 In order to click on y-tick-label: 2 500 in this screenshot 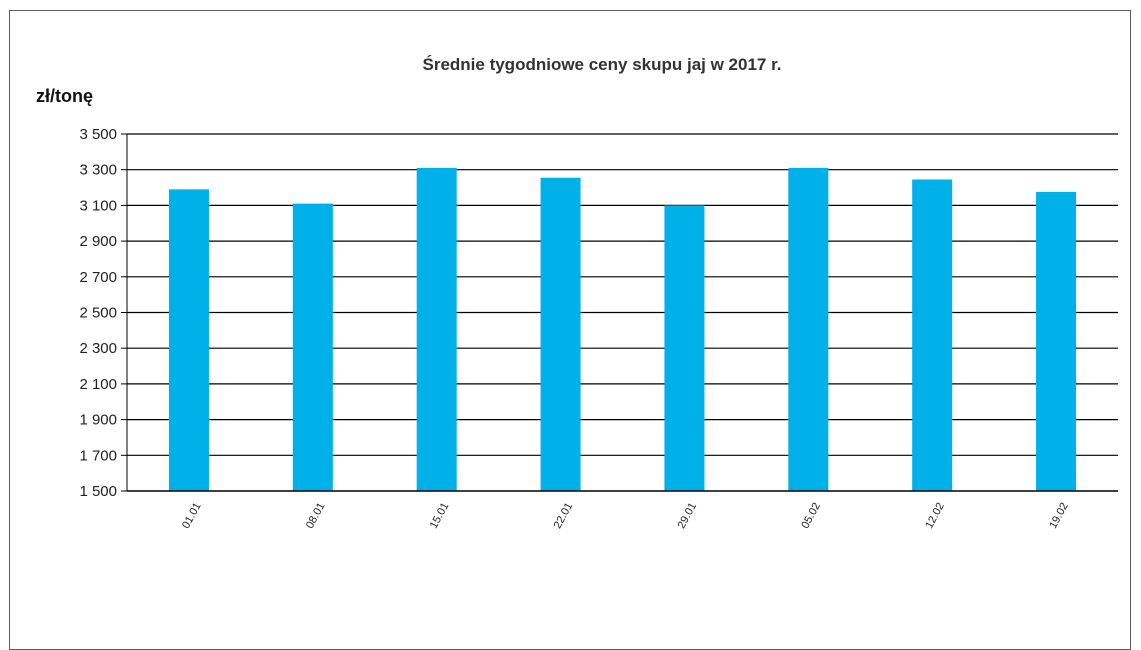, I will do `click(98, 313)`.